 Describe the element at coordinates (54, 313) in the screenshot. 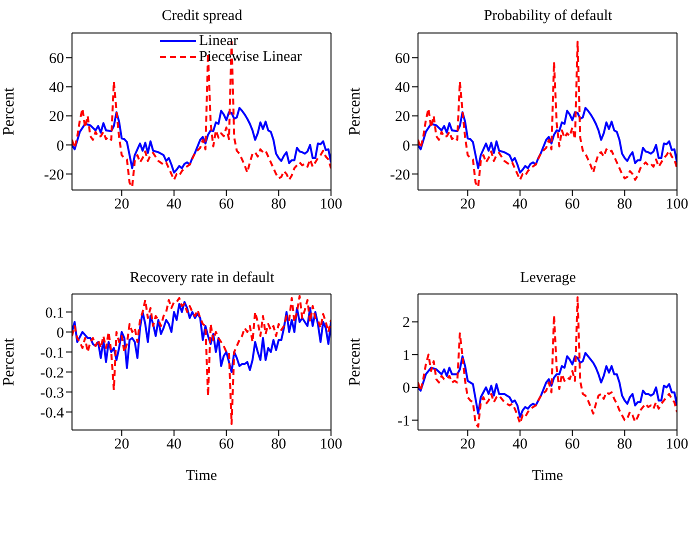

I see `y-tick-label: 0.1` at that location.